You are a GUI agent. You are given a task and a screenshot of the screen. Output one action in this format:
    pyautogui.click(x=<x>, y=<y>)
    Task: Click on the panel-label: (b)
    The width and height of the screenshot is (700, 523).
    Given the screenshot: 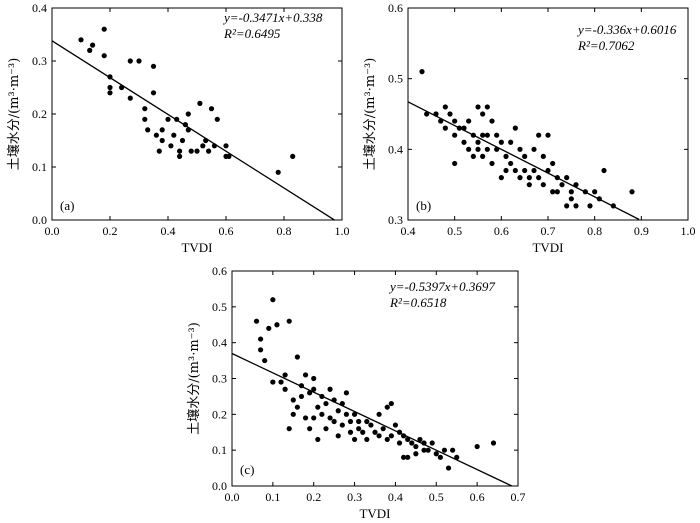 What is the action you would take?
    pyautogui.click(x=423, y=205)
    